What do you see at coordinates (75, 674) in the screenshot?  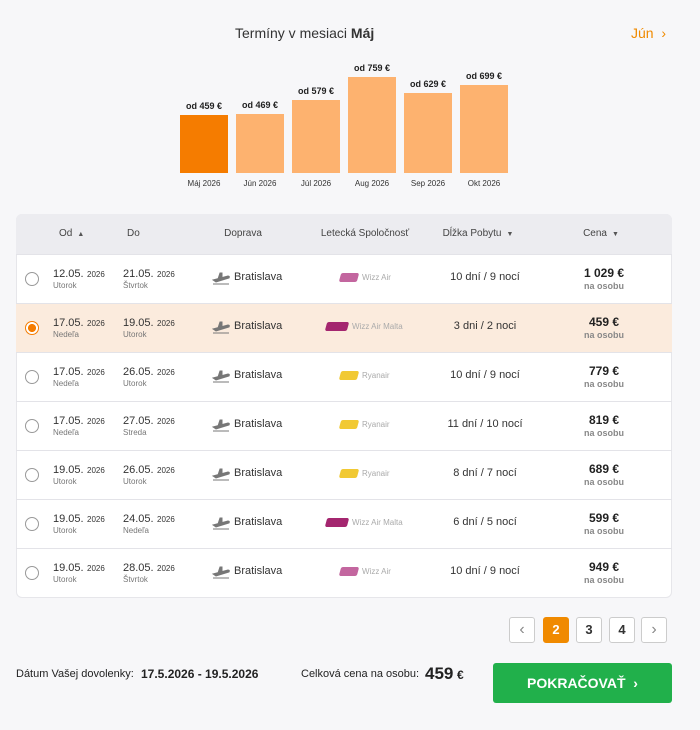 I see `date-label: Dátum Vašej dovolenky:` at bounding box center [75, 674].